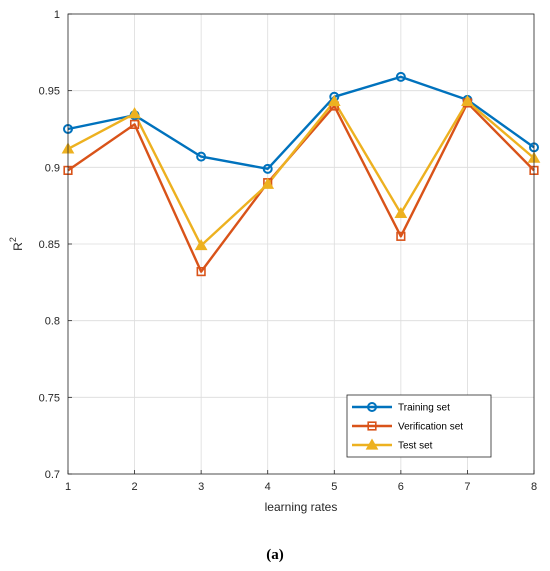  What do you see at coordinates (301, 487) in the screenshot?
I see `x-tick-labels: 1 2 3 4 5 6 7 8` at bounding box center [301, 487].